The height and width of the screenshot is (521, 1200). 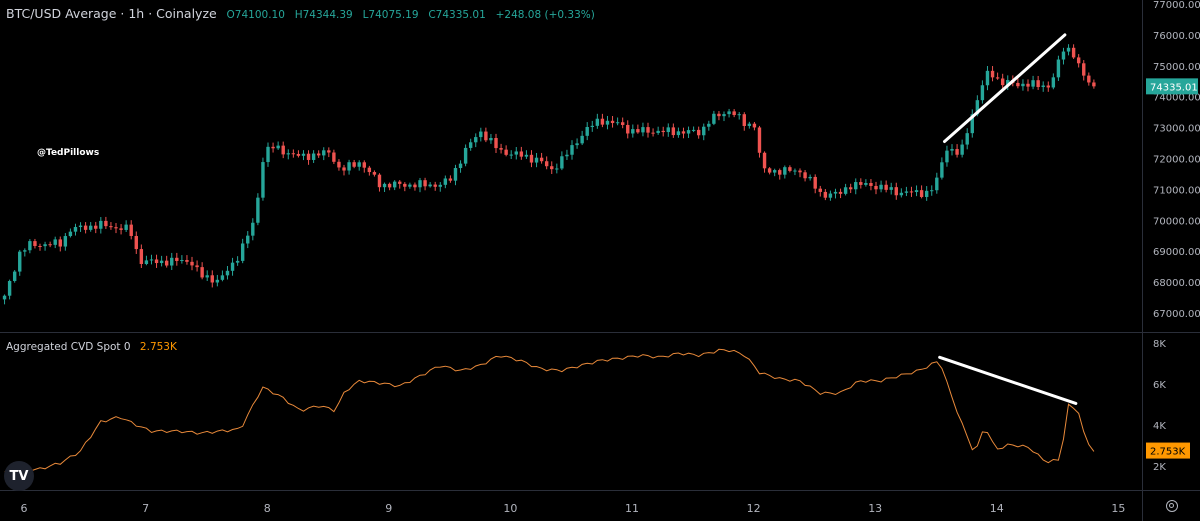 I want to click on cvd-tick-label: 2K, so click(x=1159, y=467).